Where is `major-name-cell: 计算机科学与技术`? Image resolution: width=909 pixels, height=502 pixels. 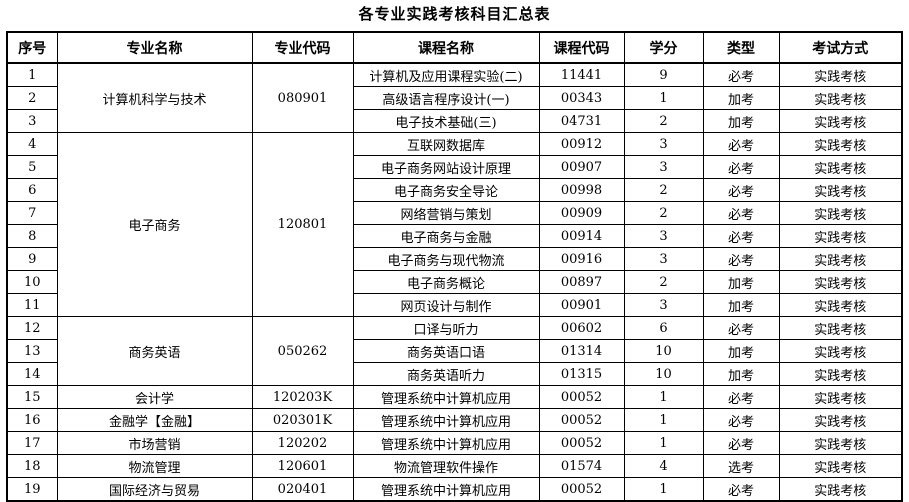 major-name-cell: 计算机科学与技术 is located at coordinates (154, 97).